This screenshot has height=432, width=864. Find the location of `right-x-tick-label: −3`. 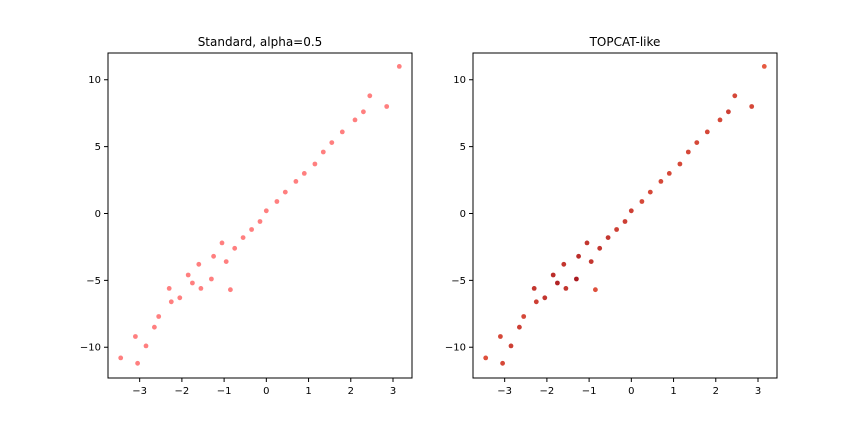

right-x-tick-label: −3 is located at coordinates (504, 391).